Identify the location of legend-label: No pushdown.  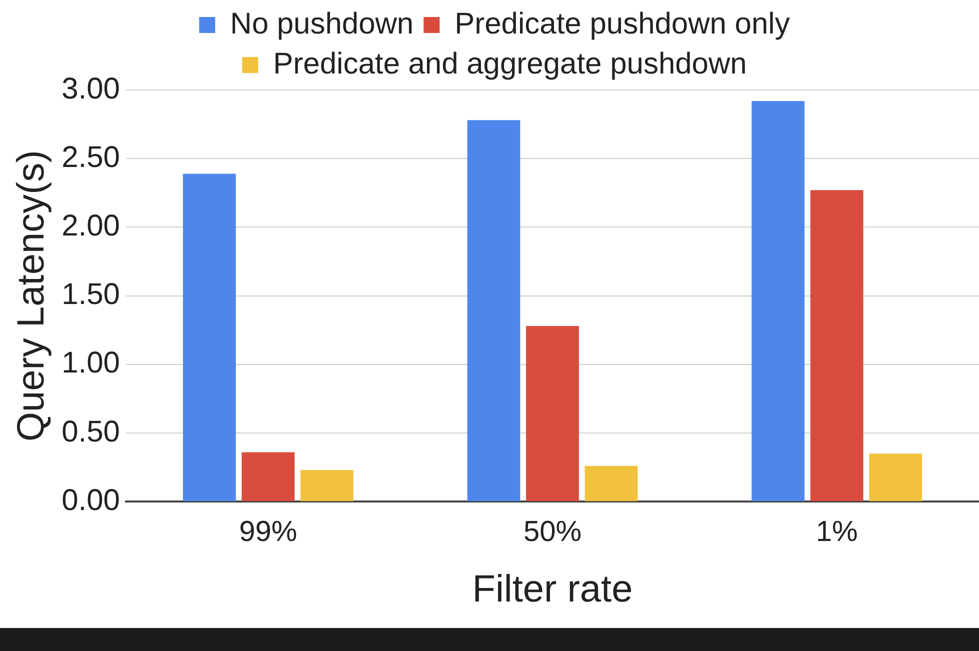
(322, 23).